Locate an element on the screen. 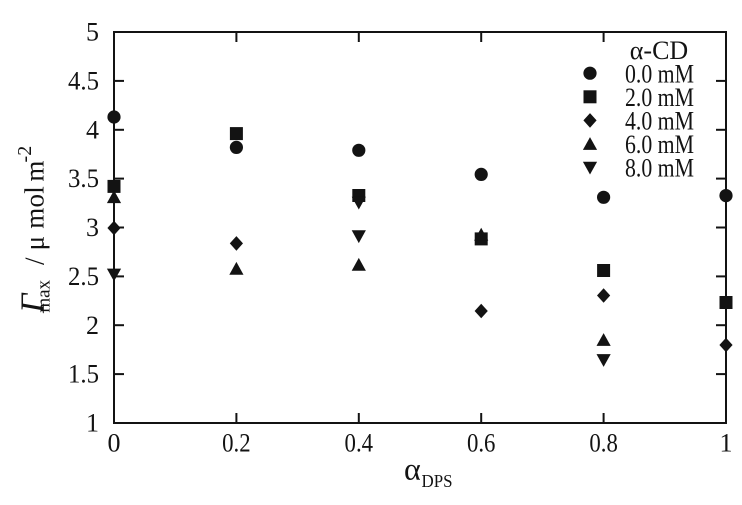  svg-text: 4.5 is located at coordinates (83, 81).